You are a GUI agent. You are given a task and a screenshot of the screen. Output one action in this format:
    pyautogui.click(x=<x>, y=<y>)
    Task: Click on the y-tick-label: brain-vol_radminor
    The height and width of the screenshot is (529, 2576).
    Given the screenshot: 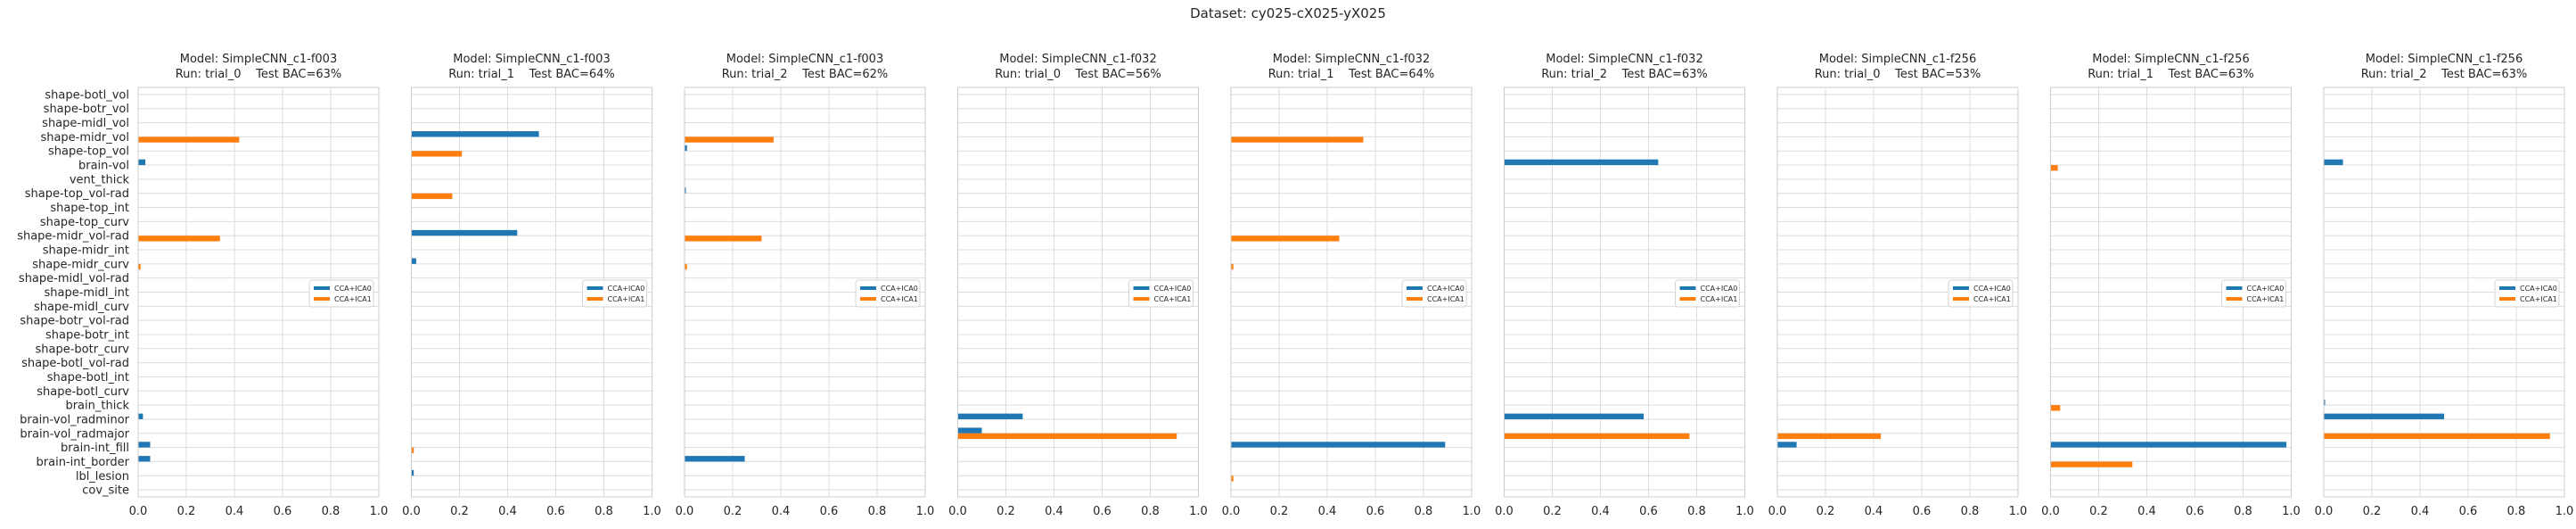 What is the action you would take?
    pyautogui.click(x=75, y=419)
    